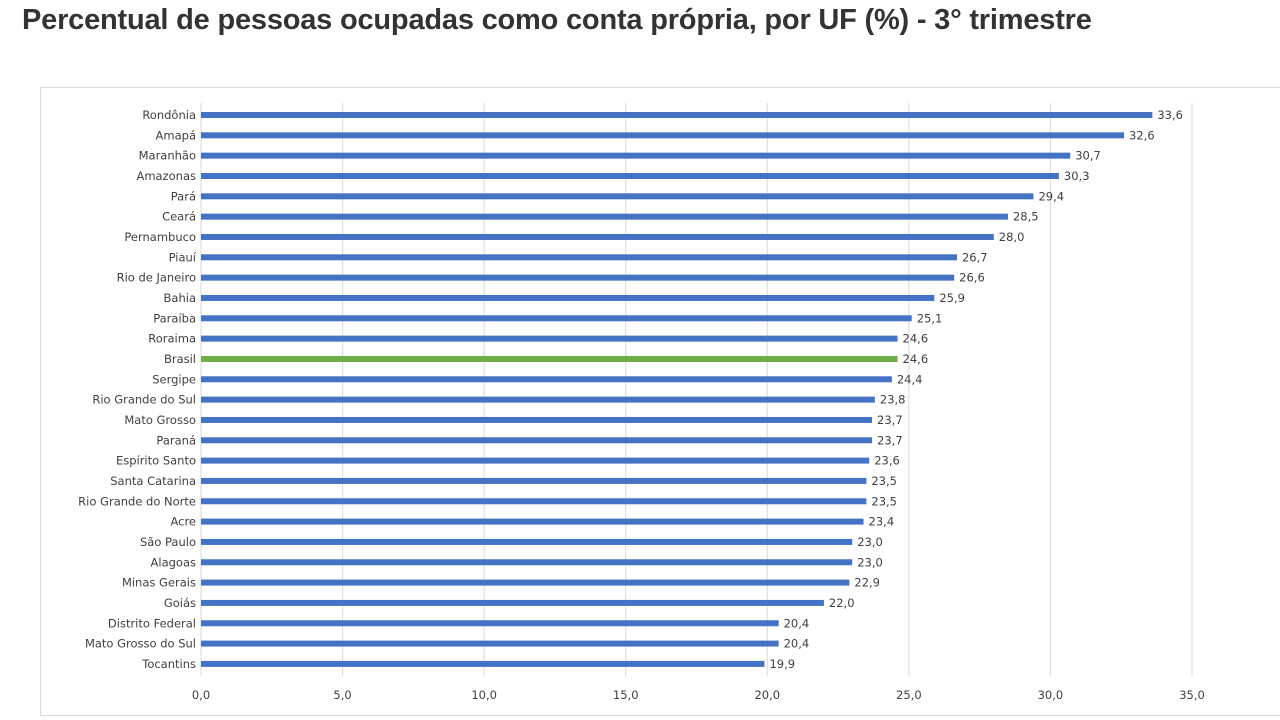 This screenshot has width=1280, height=720. Describe the element at coordinates (174, 379) in the screenshot. I see `category-label: Sergipe` at that location.